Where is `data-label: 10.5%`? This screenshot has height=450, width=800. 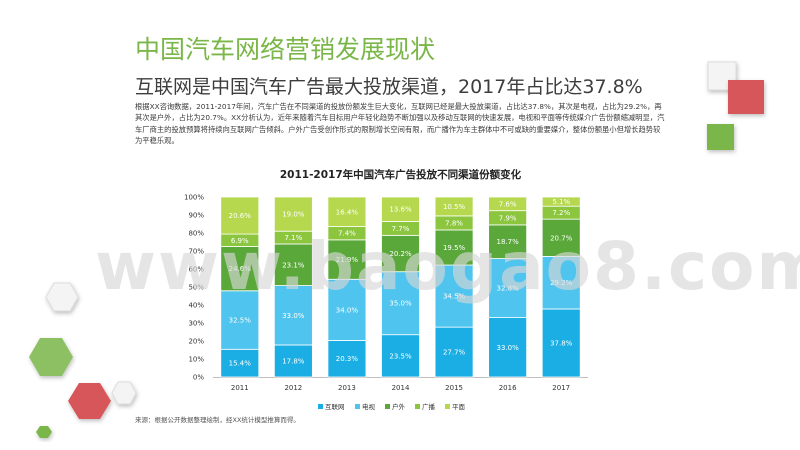
data-label: 10.5% is located at coordinates (454, 207).